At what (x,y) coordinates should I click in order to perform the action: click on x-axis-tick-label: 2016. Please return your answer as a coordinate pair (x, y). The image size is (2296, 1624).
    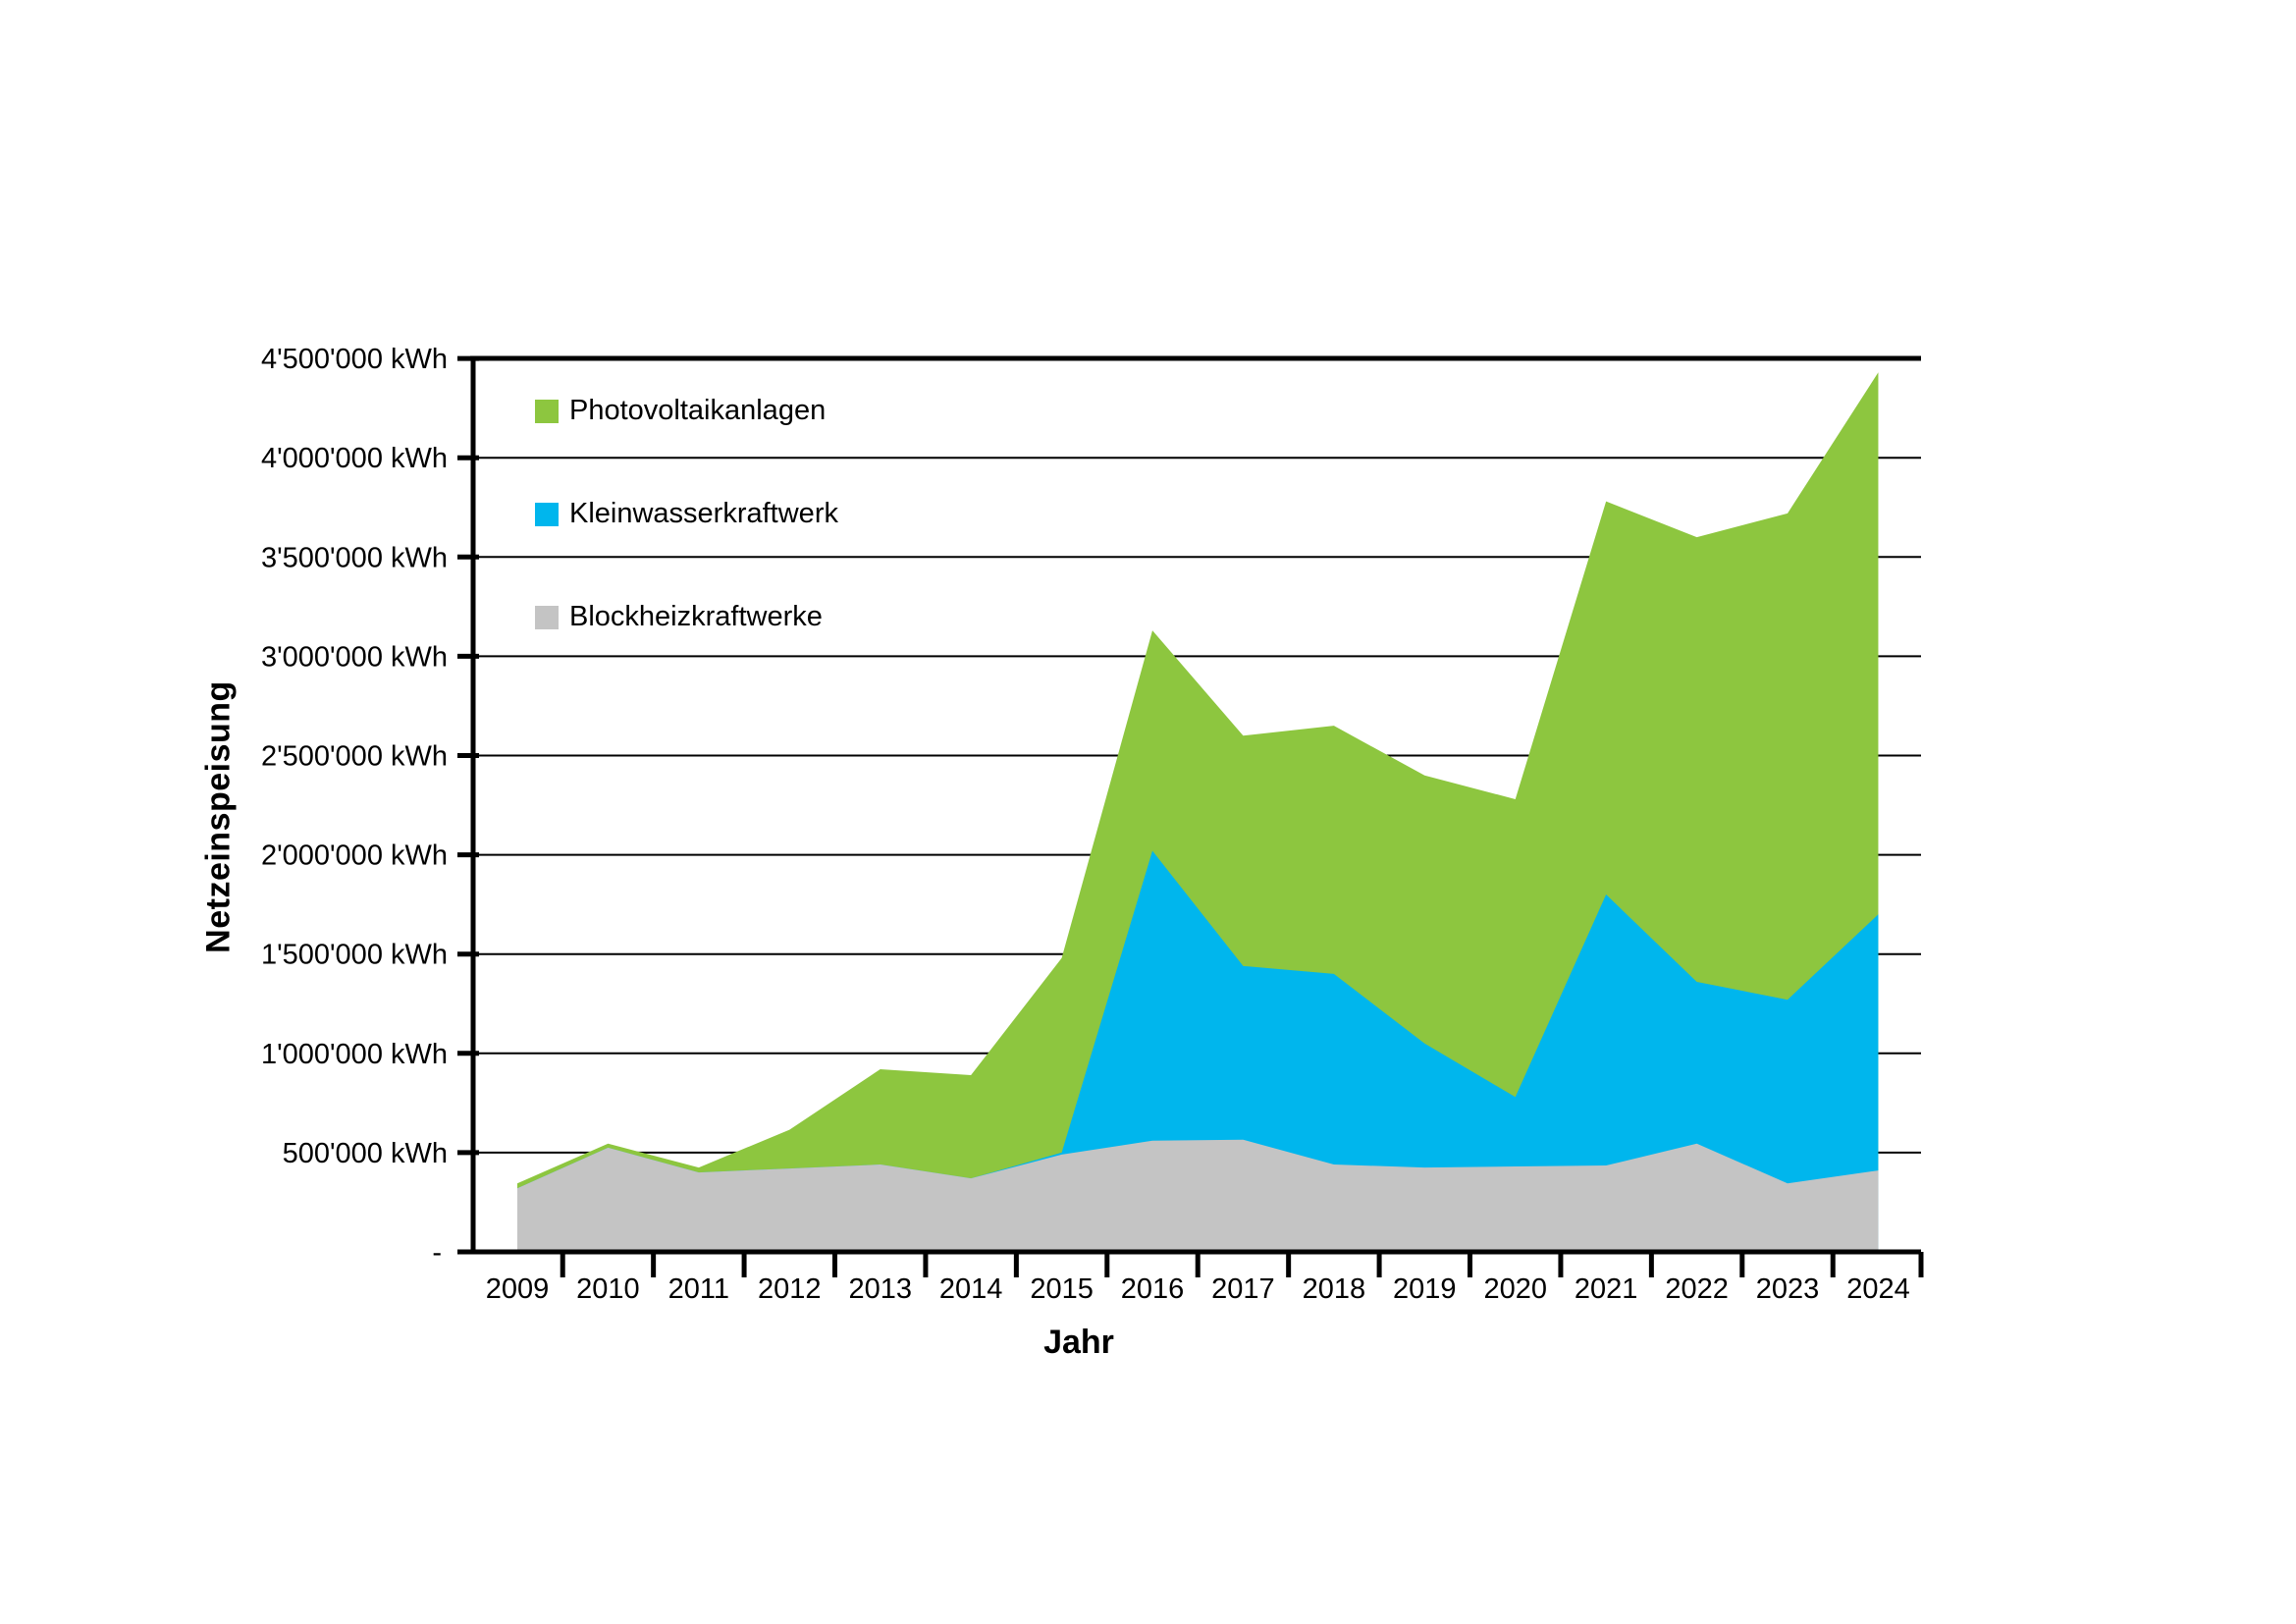
    Looking at the image, I should click on (1153, 1289).